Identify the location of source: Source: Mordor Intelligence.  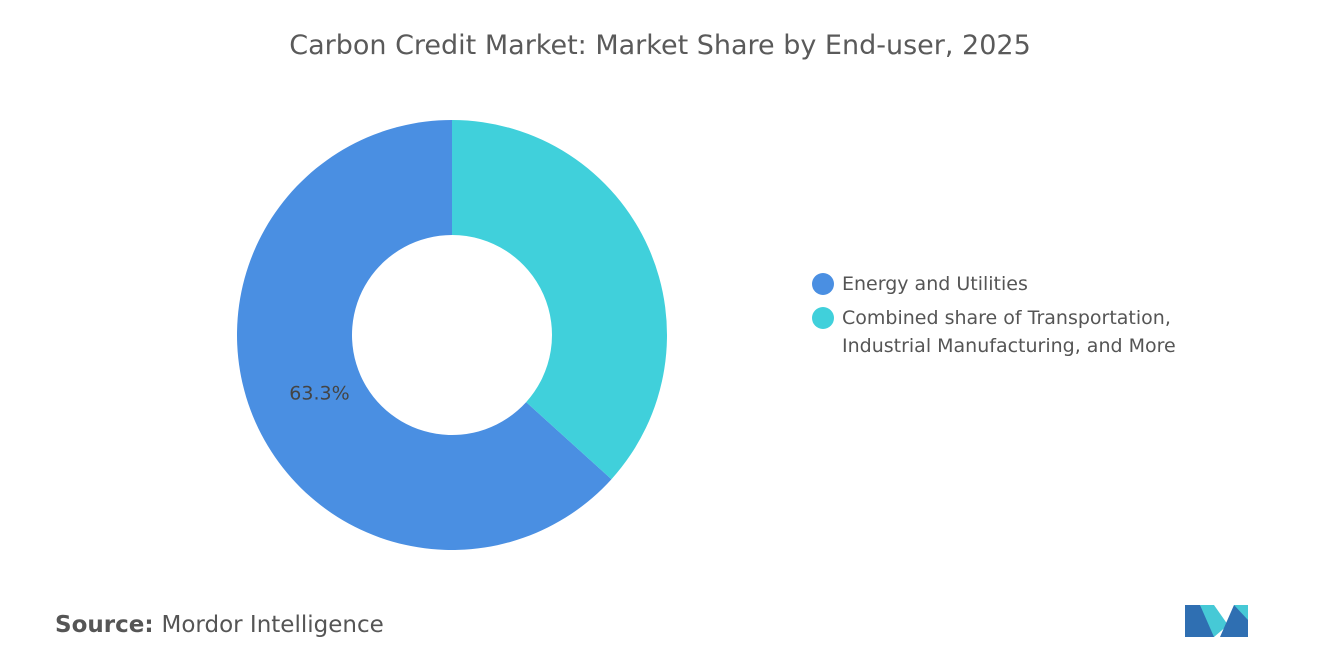
(219, 625).